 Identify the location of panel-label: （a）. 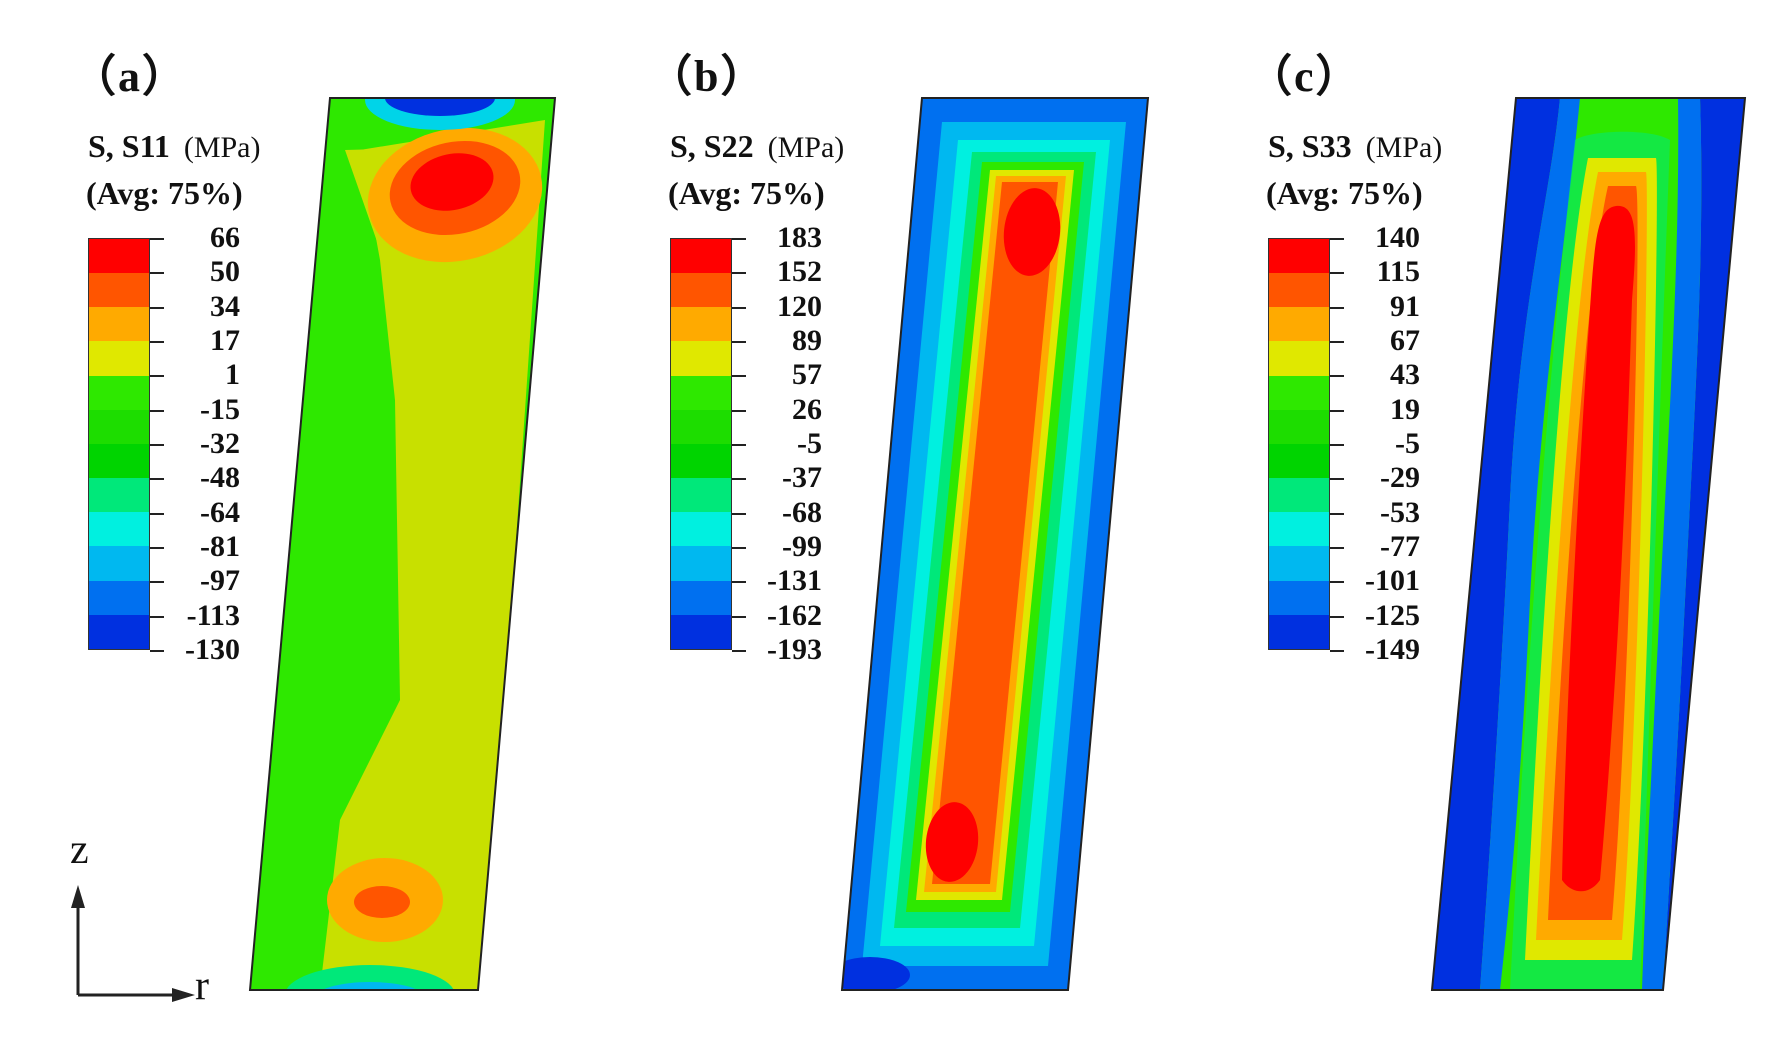
(130, 76).